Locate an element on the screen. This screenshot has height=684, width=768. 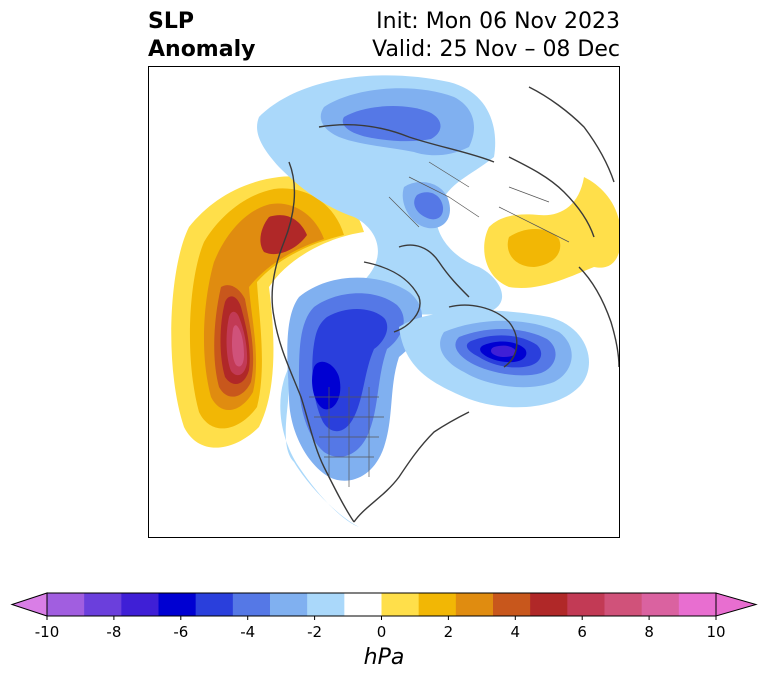
colorbar-tick-label: 2 is located at coordinates (448, 632).